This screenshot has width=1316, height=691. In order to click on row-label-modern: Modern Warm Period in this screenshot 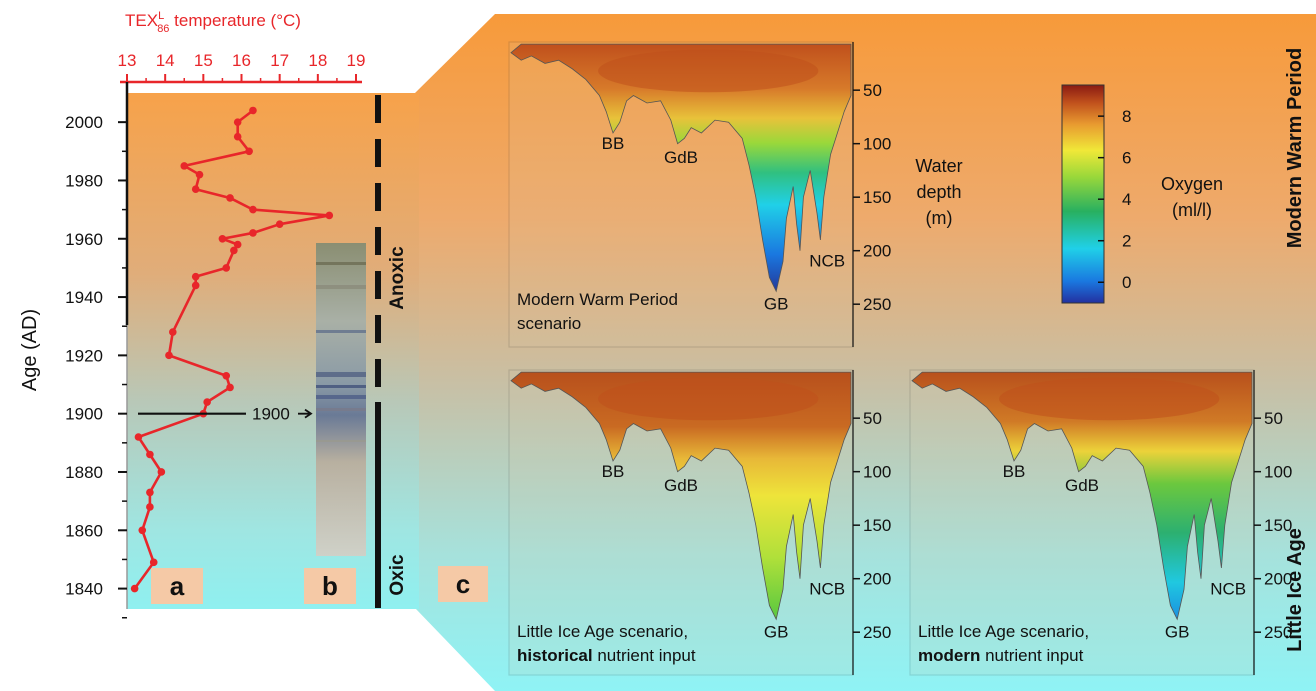, I will do `click(1295, 148)`.